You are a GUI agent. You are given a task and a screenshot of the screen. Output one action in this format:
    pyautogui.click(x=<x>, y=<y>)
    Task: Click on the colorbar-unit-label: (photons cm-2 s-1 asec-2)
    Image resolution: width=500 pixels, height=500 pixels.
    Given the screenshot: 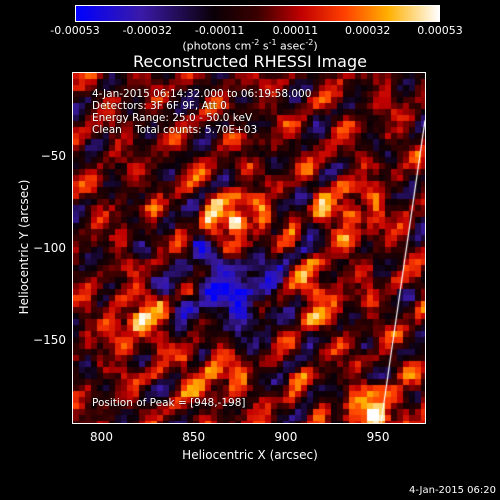 What is the action you would take?
    pyautogui.click(x=250, y=45)
    